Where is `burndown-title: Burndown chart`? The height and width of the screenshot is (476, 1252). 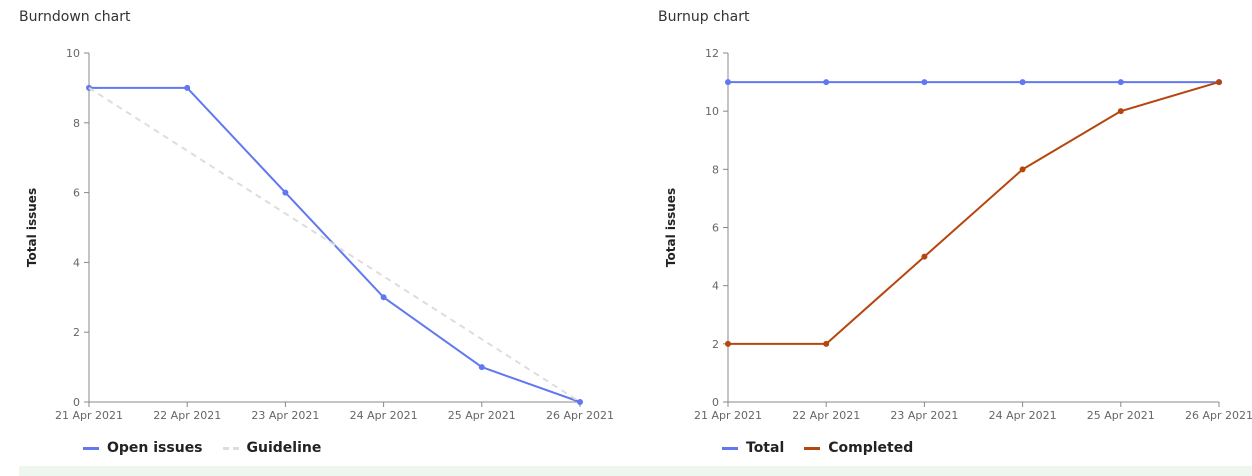 burndown-title: Burndown chart is located at coordinates (75, 17).